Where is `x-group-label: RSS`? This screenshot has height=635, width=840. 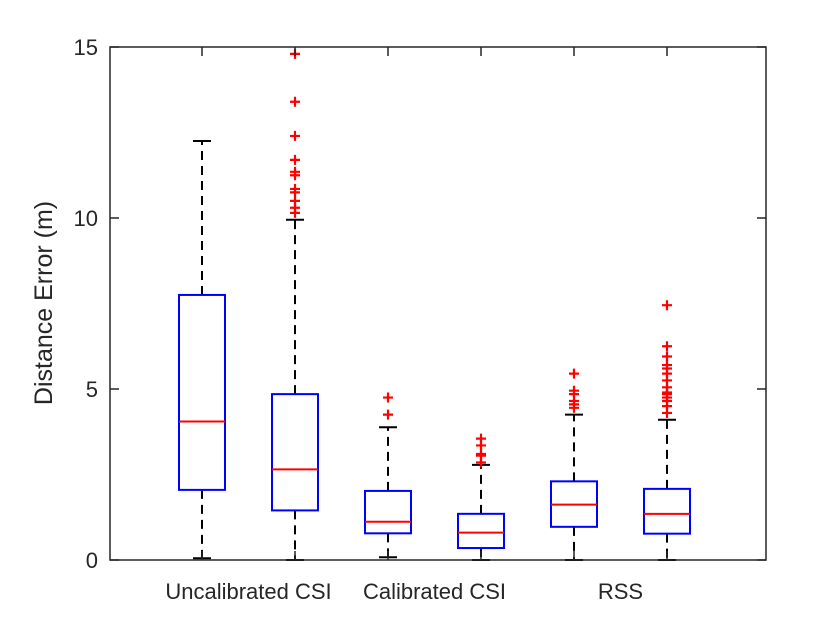
x-group-label: RSS is located at coordinates (620, 591).